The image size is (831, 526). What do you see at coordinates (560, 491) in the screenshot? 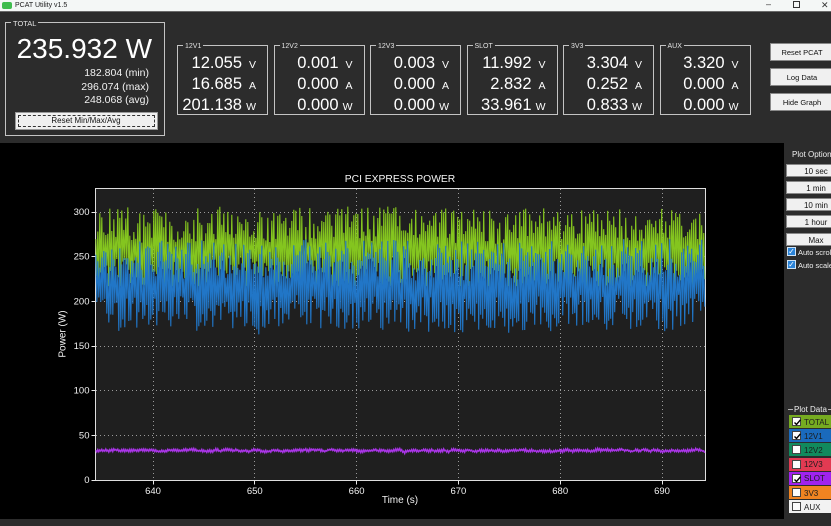
I see `svg-text: 680` at bounding box center [560, 491].